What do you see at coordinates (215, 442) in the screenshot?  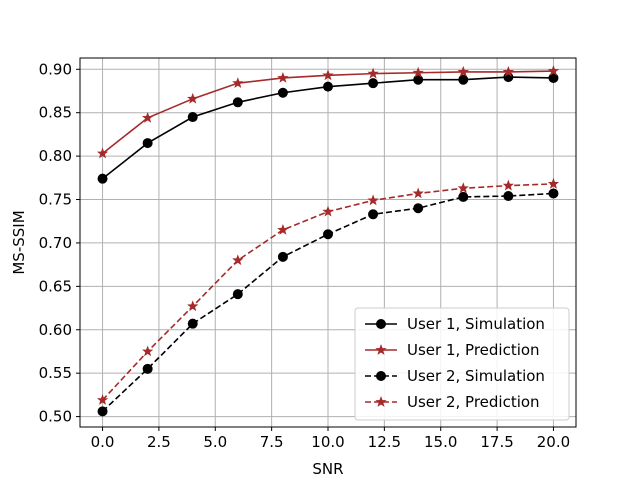 I see `x-tick-label: 5.0` at bounding box center [215, 442].